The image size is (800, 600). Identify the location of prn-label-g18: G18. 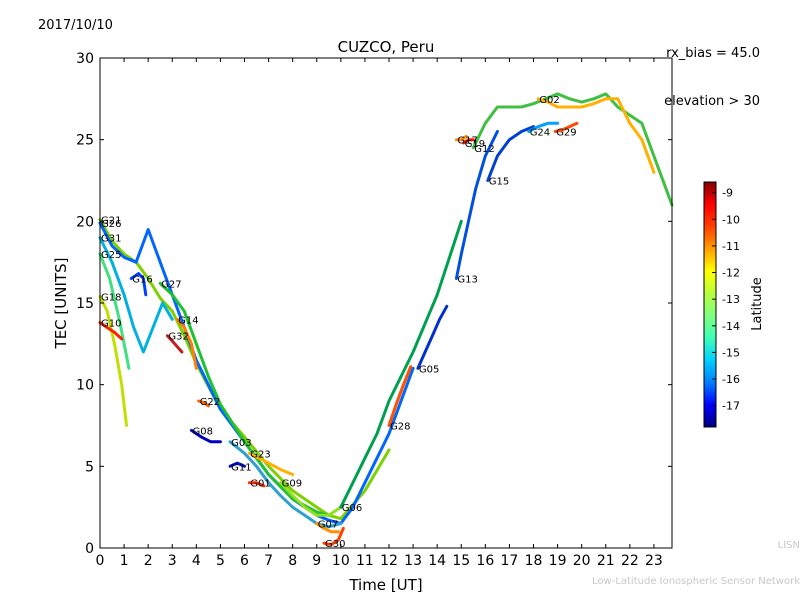
(111, 298).